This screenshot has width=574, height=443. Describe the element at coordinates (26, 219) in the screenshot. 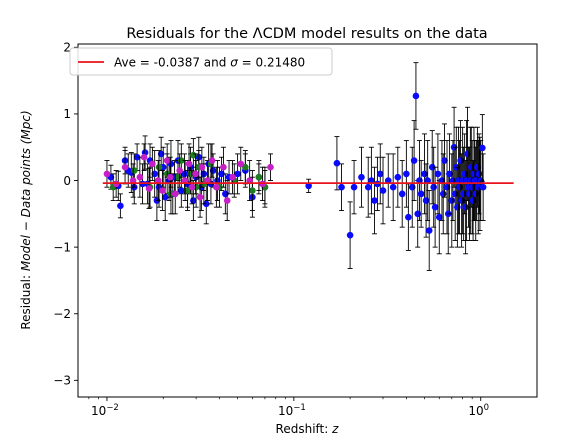

I see `y-axis-label: Residual: Model − Data points (Mpc)` at that location.